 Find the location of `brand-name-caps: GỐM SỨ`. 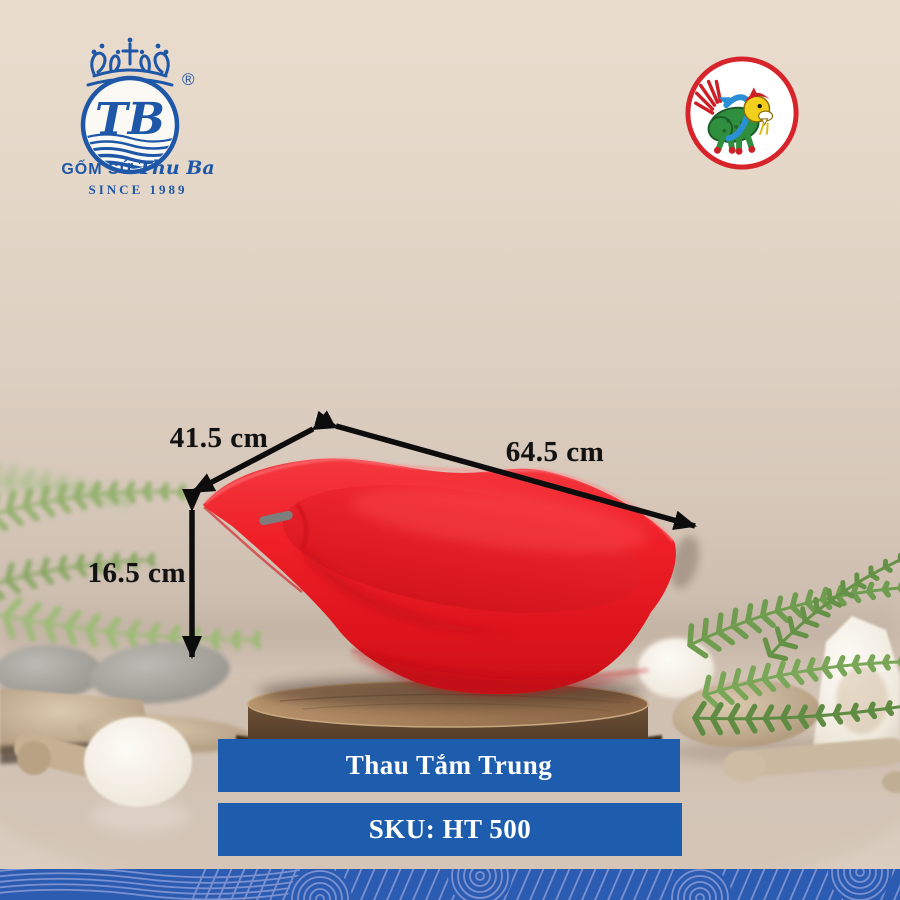

brand-name-caps: GỐM SỨ is located at coordinates (97, 168).